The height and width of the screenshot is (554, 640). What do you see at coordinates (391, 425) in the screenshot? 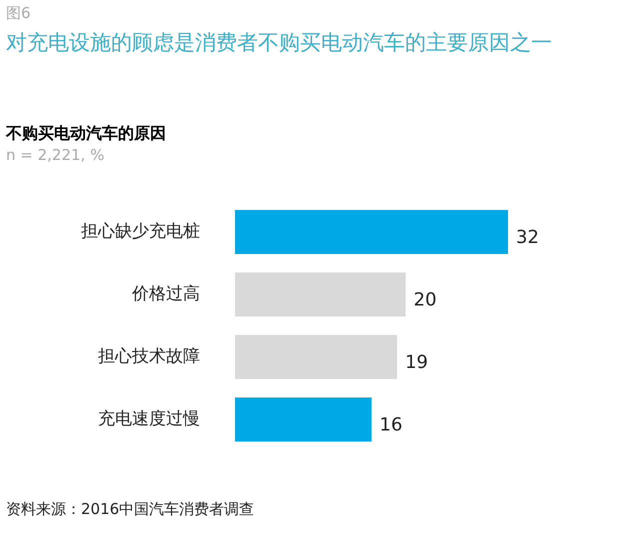
I see `data-label: 16` at bounding box center [391, 425].